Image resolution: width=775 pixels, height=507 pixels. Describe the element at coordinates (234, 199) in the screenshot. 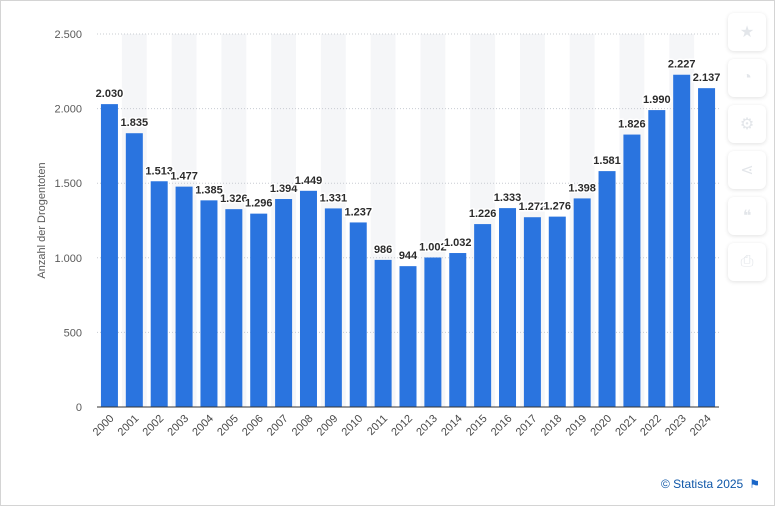

I see `data-label: 1.326` at that location.